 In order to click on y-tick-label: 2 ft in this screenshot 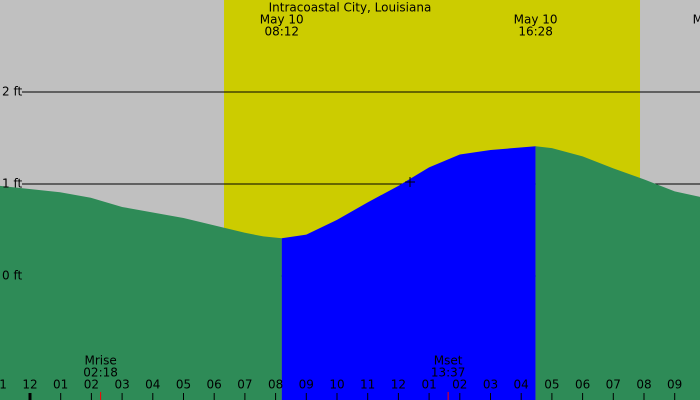, I will do `click(12, 91)`.